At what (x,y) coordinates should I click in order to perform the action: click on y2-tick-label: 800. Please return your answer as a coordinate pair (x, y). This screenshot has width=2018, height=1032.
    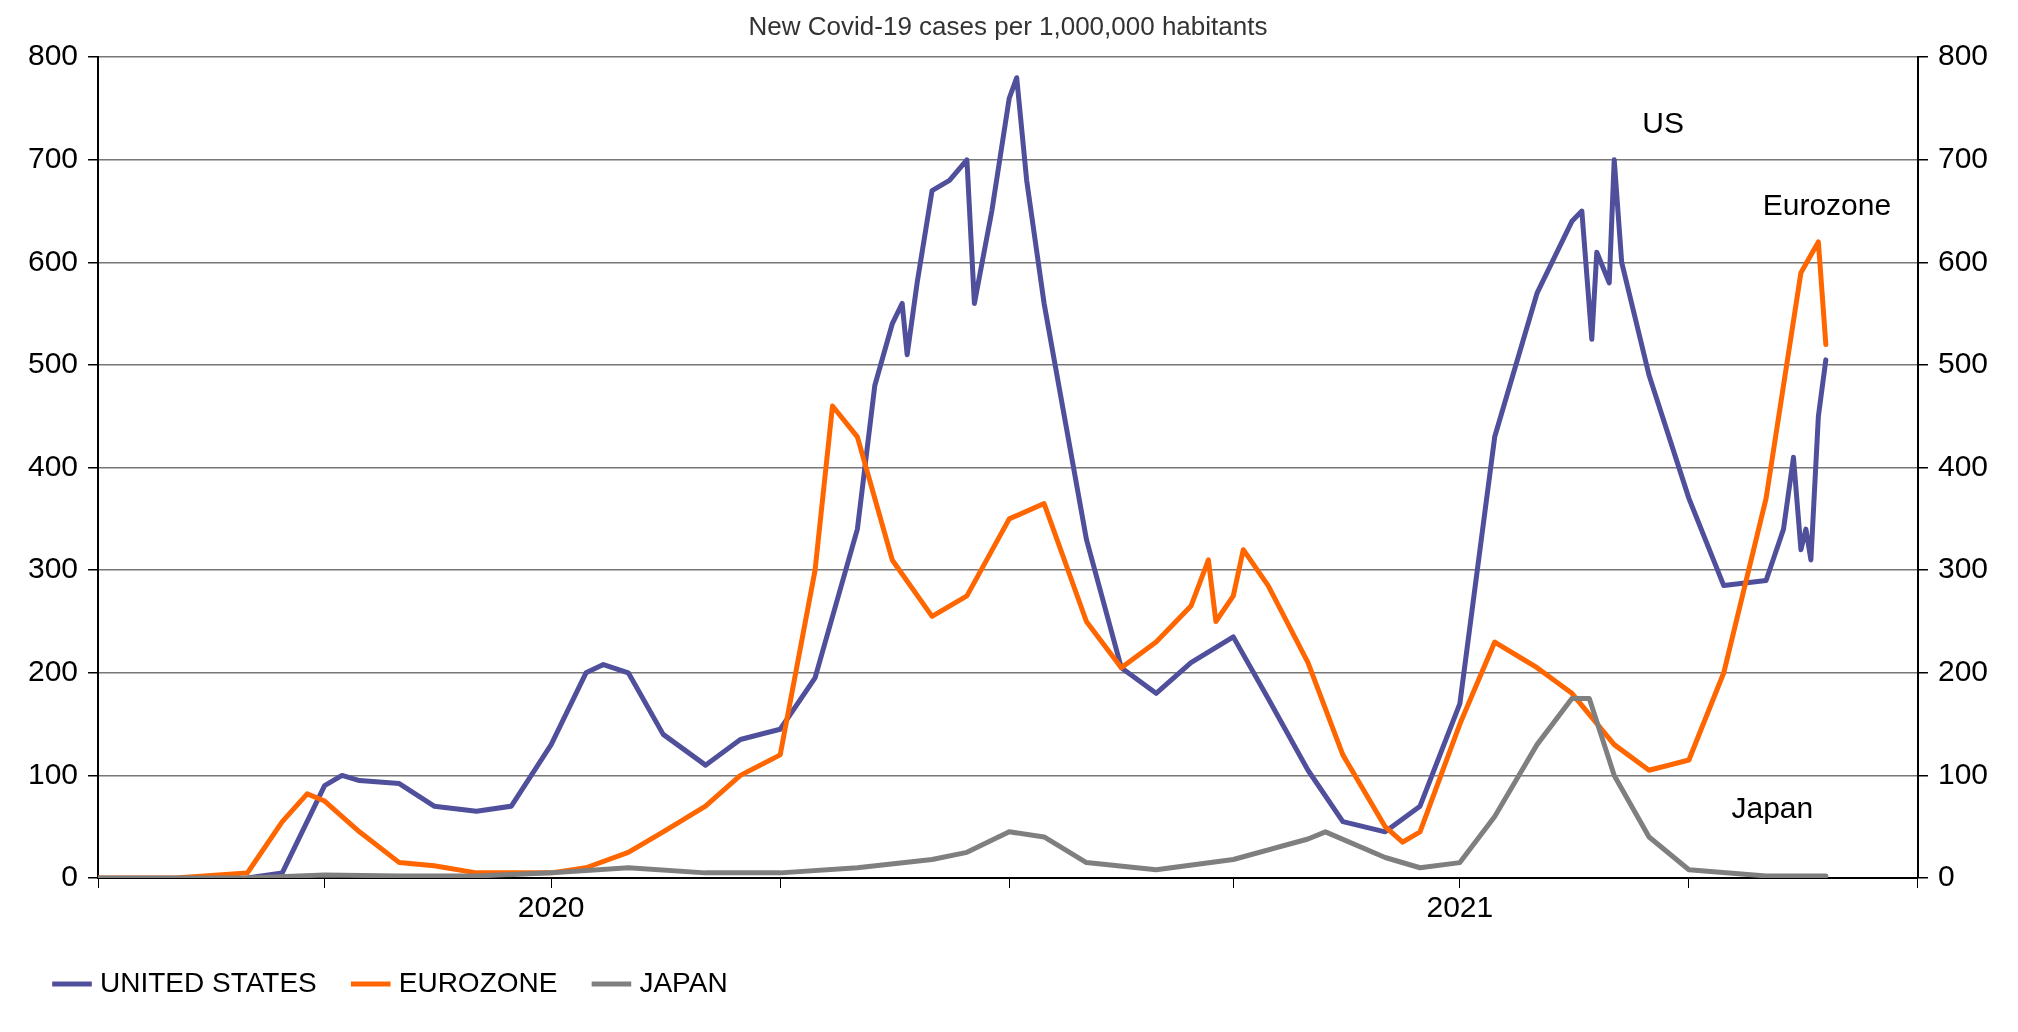
    Looking at the image, I should click on (1963, 55).